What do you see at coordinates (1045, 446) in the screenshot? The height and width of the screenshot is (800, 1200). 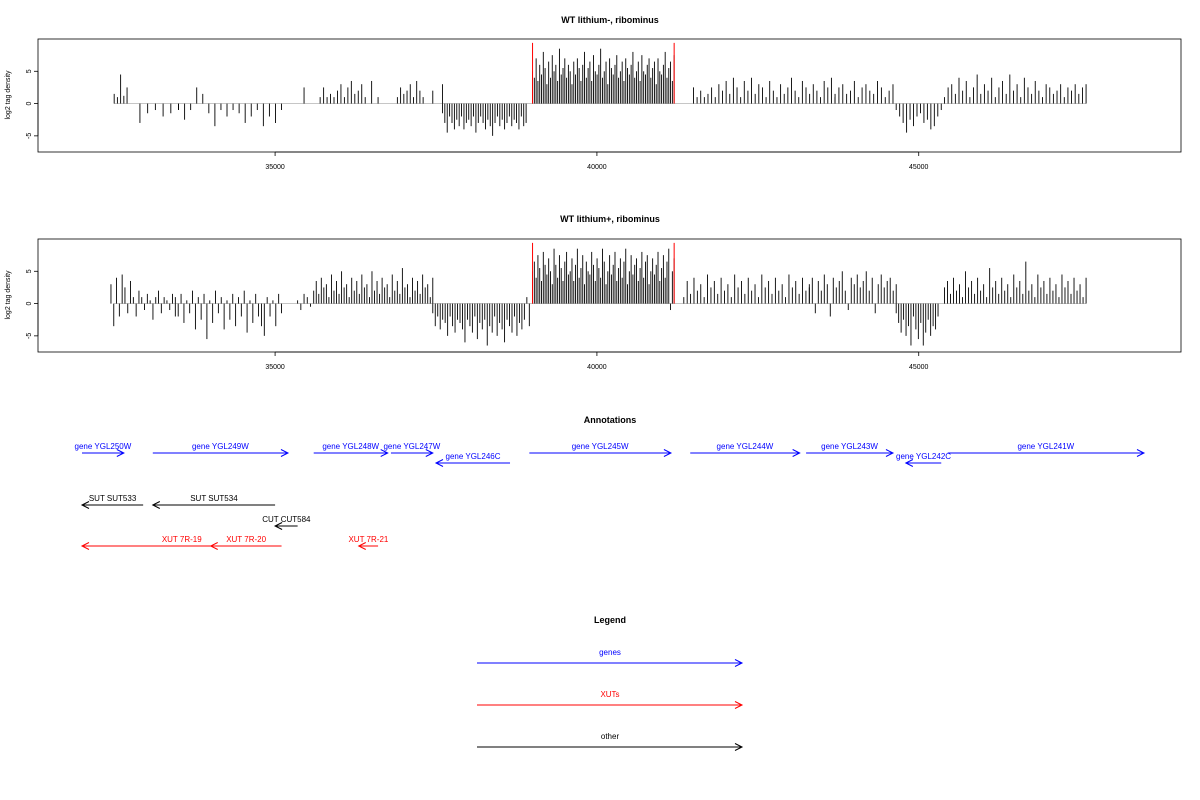 I see `gene-feature-label: gene YGL241W` at bounding box center [1045, 446].